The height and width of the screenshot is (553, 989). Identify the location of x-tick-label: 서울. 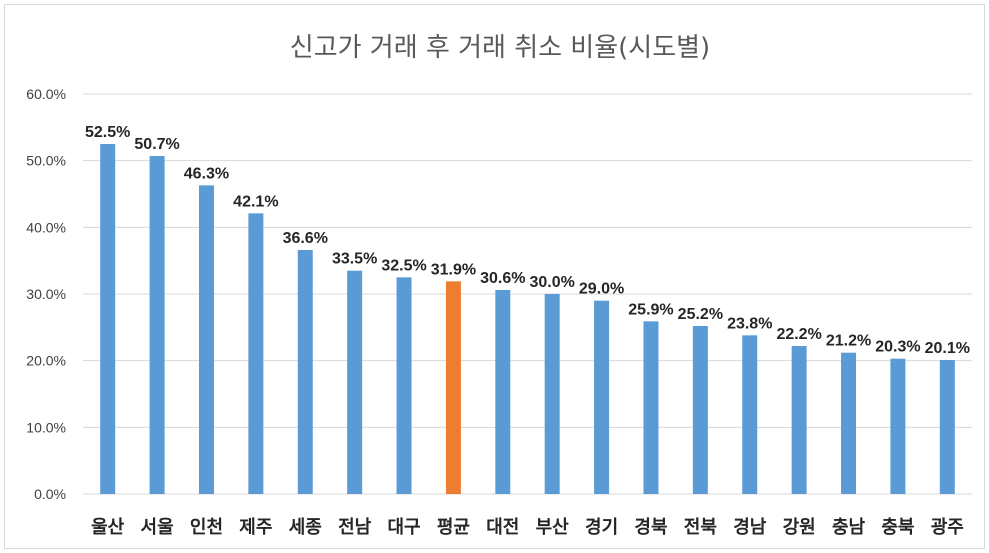
(157, 527).